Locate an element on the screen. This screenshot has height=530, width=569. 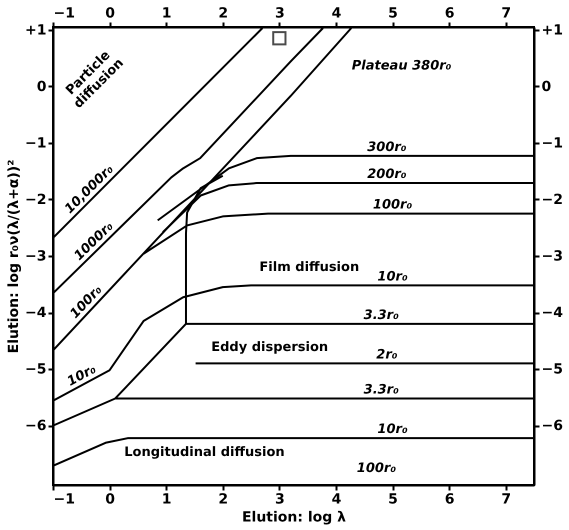
annotation: Longitudinal diffusion is located at coordinates (204, 452).